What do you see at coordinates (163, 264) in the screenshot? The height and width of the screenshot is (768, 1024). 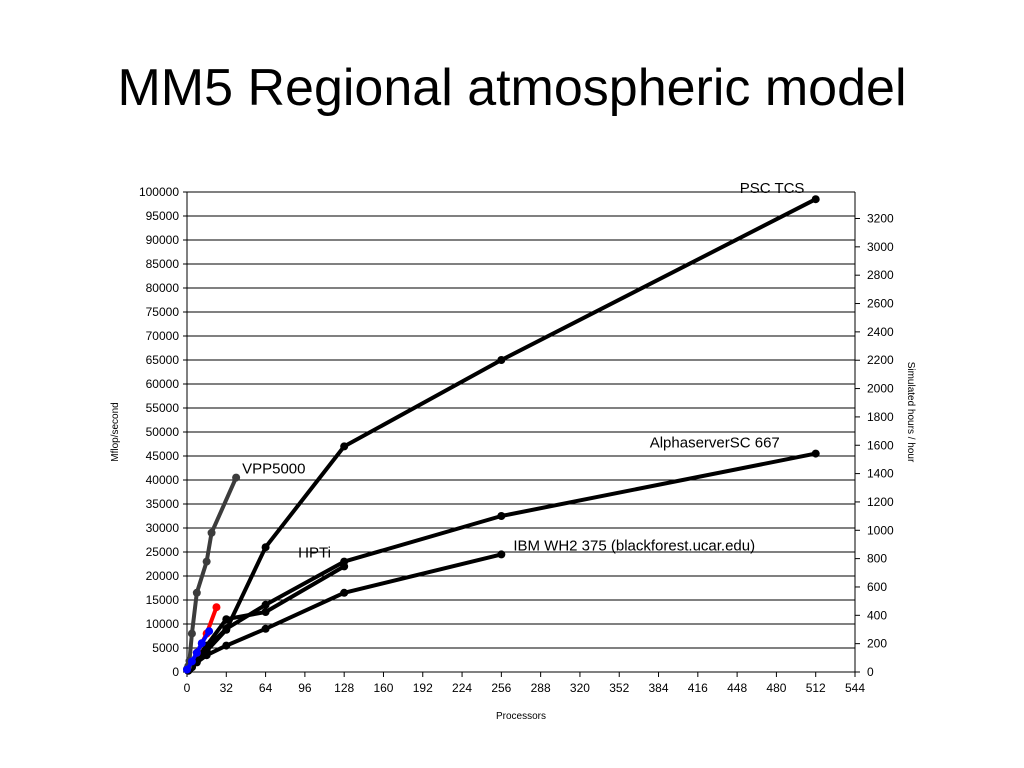 I see `y-tick-label: 85000` at bounding box center [163, 264].